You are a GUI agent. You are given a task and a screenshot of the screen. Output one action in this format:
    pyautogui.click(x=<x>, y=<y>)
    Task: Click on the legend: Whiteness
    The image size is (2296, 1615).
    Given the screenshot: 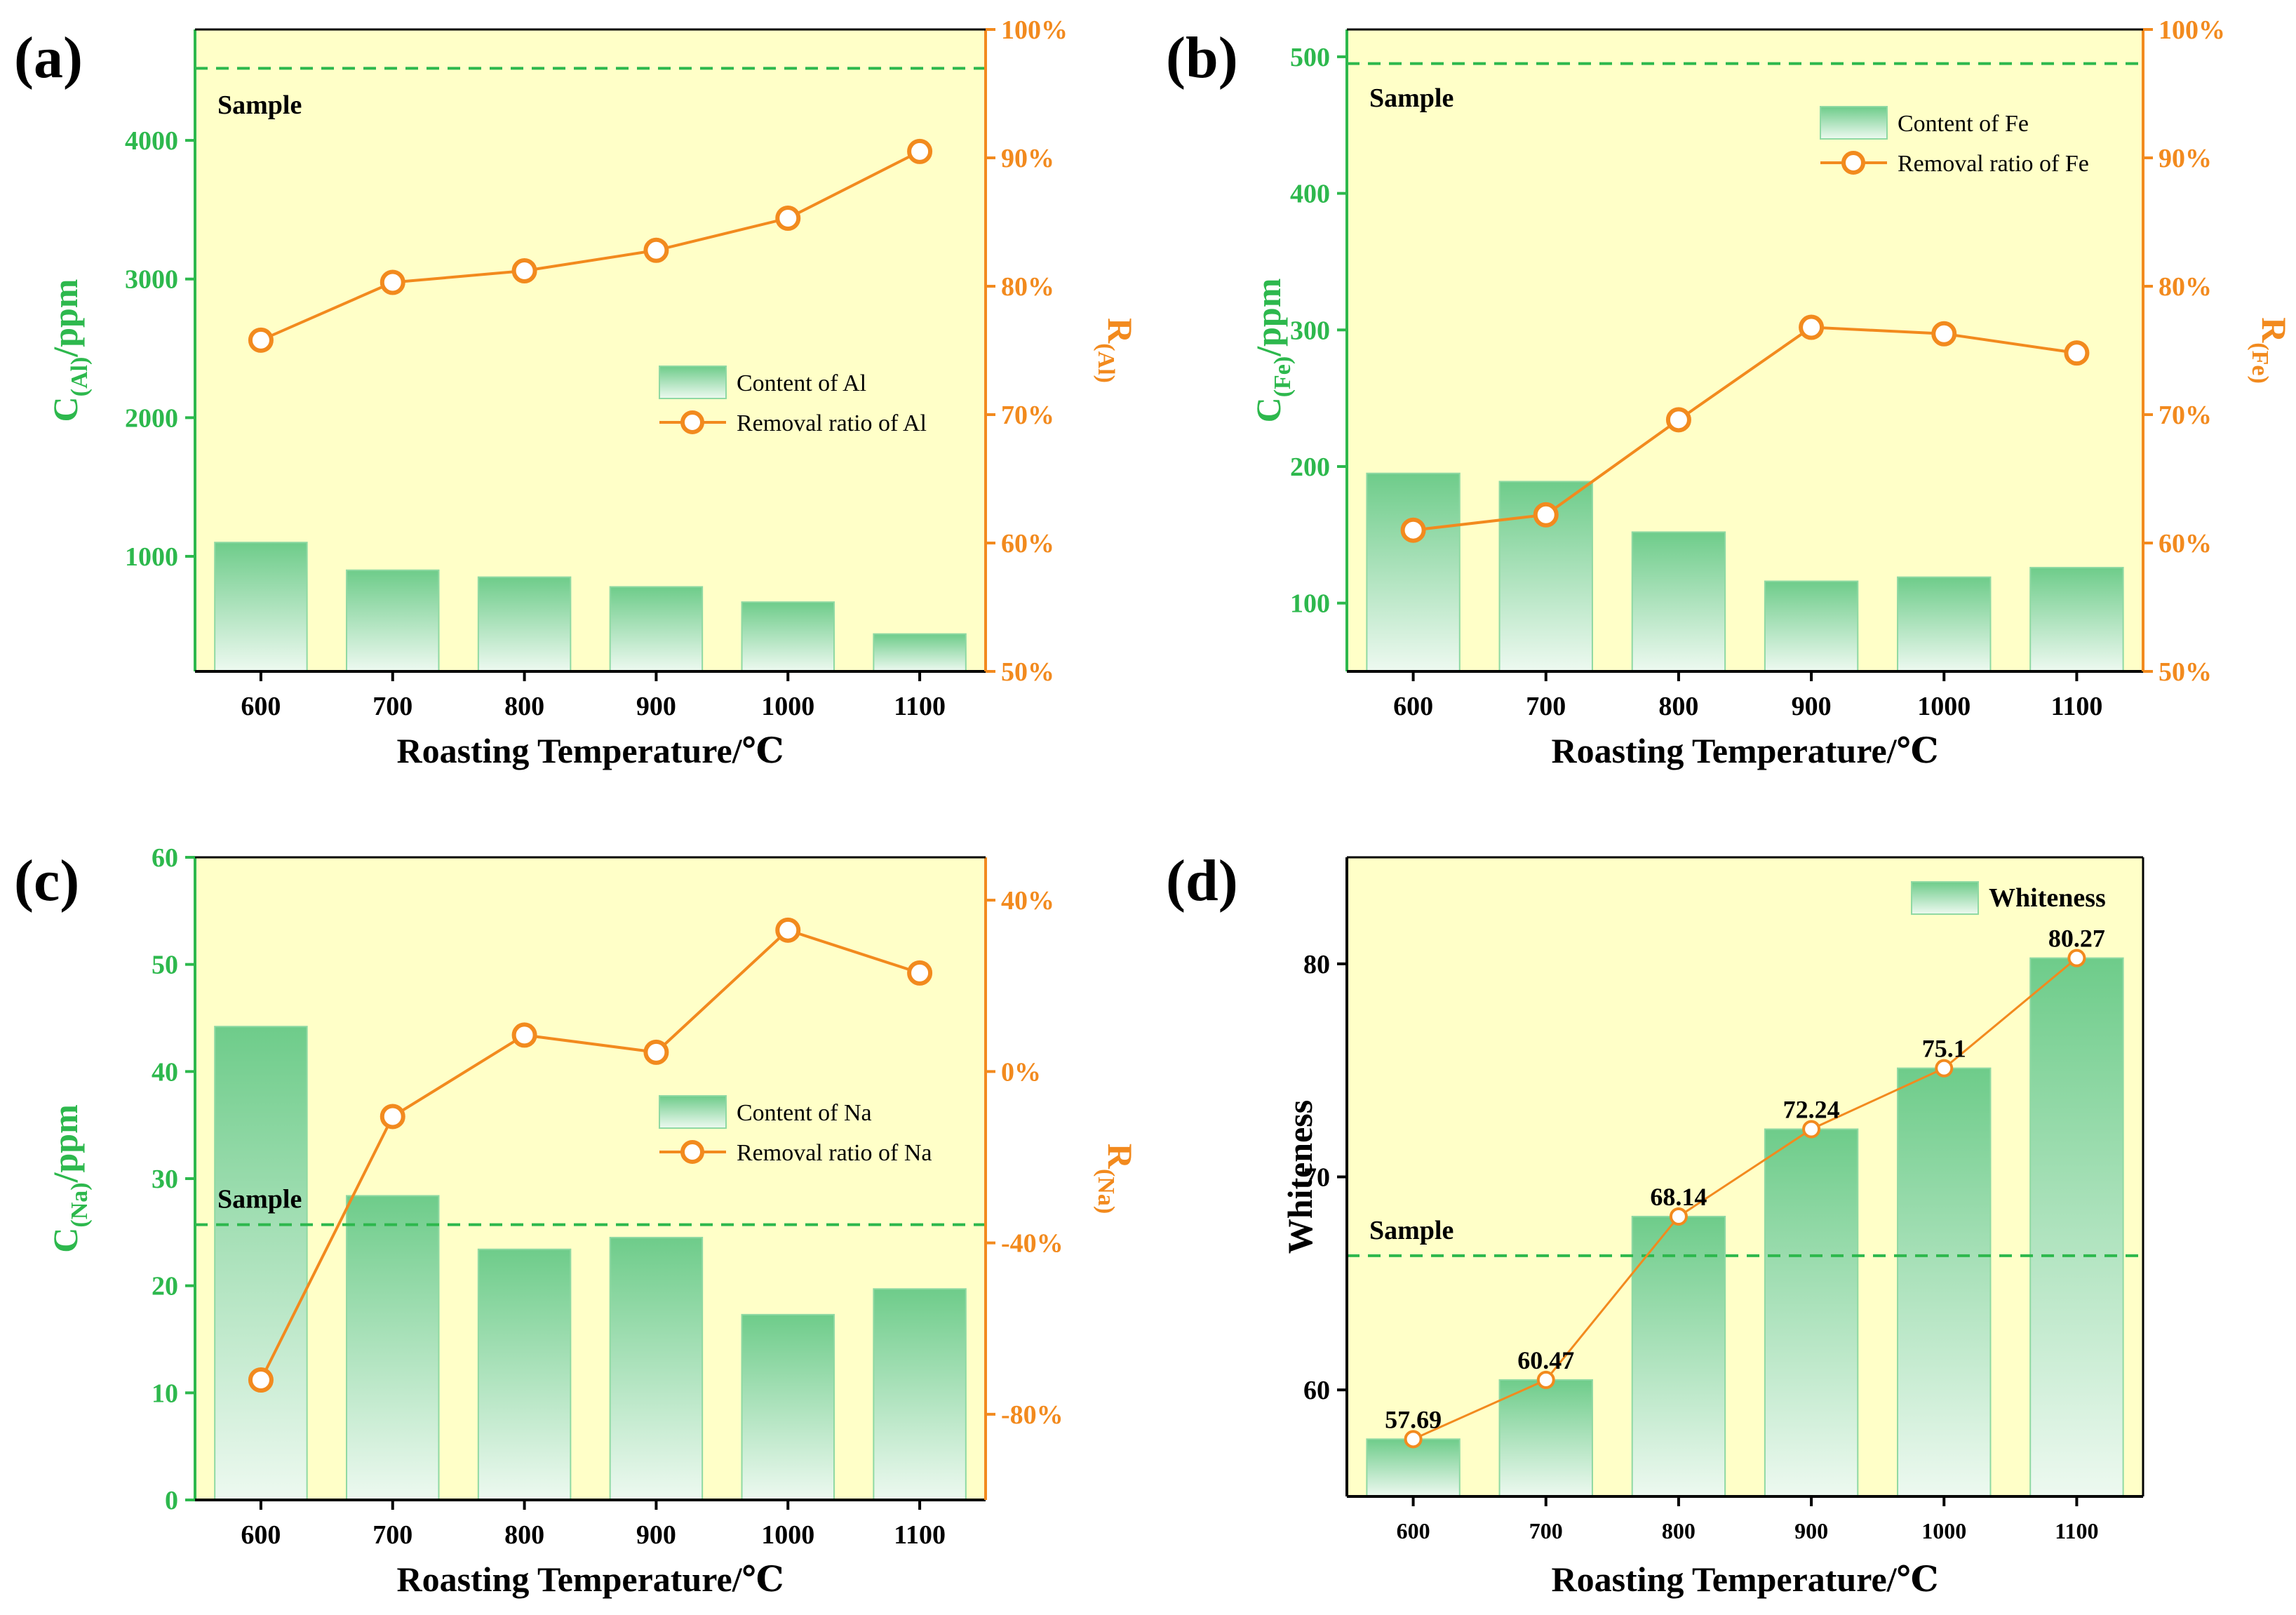 What is the action you would take?
    pyautogui.click(x=2008, y=898)
    